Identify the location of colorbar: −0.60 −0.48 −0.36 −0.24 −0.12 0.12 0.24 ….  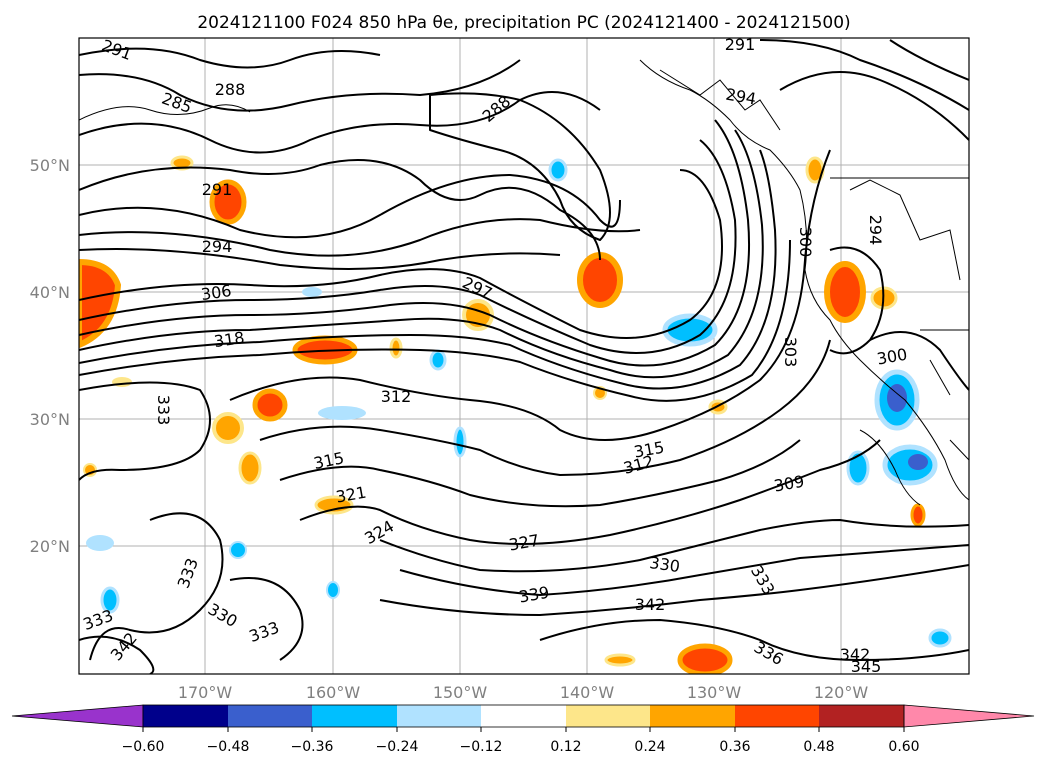
(523, 729).